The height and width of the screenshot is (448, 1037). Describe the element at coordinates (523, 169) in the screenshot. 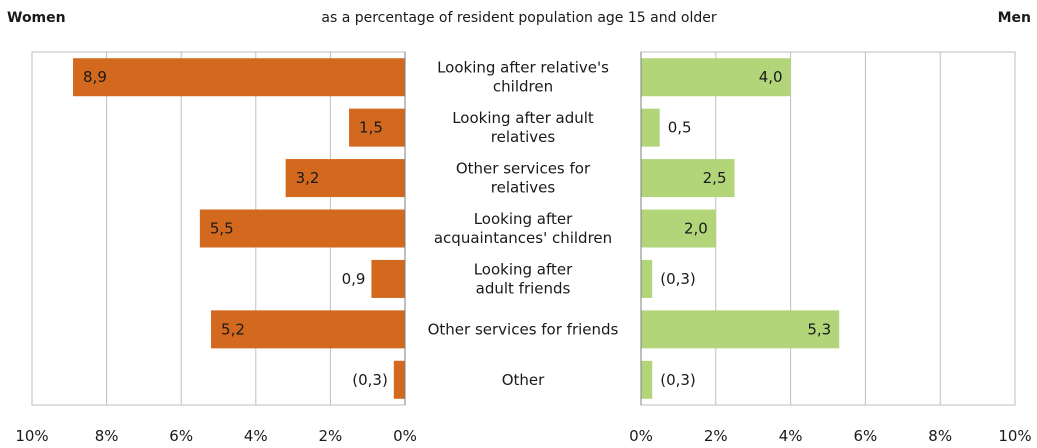

I see `category-label-line: Other services for` at that location.